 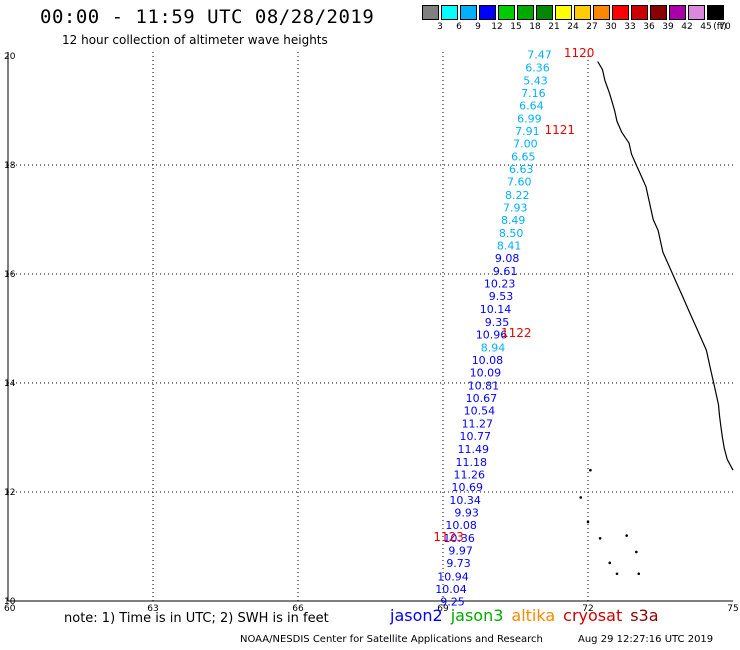 What do you see at coordinates (505, 271) in the screenshot?
I see `wave-height-value: 9.61` at bounding box center [505, 271].